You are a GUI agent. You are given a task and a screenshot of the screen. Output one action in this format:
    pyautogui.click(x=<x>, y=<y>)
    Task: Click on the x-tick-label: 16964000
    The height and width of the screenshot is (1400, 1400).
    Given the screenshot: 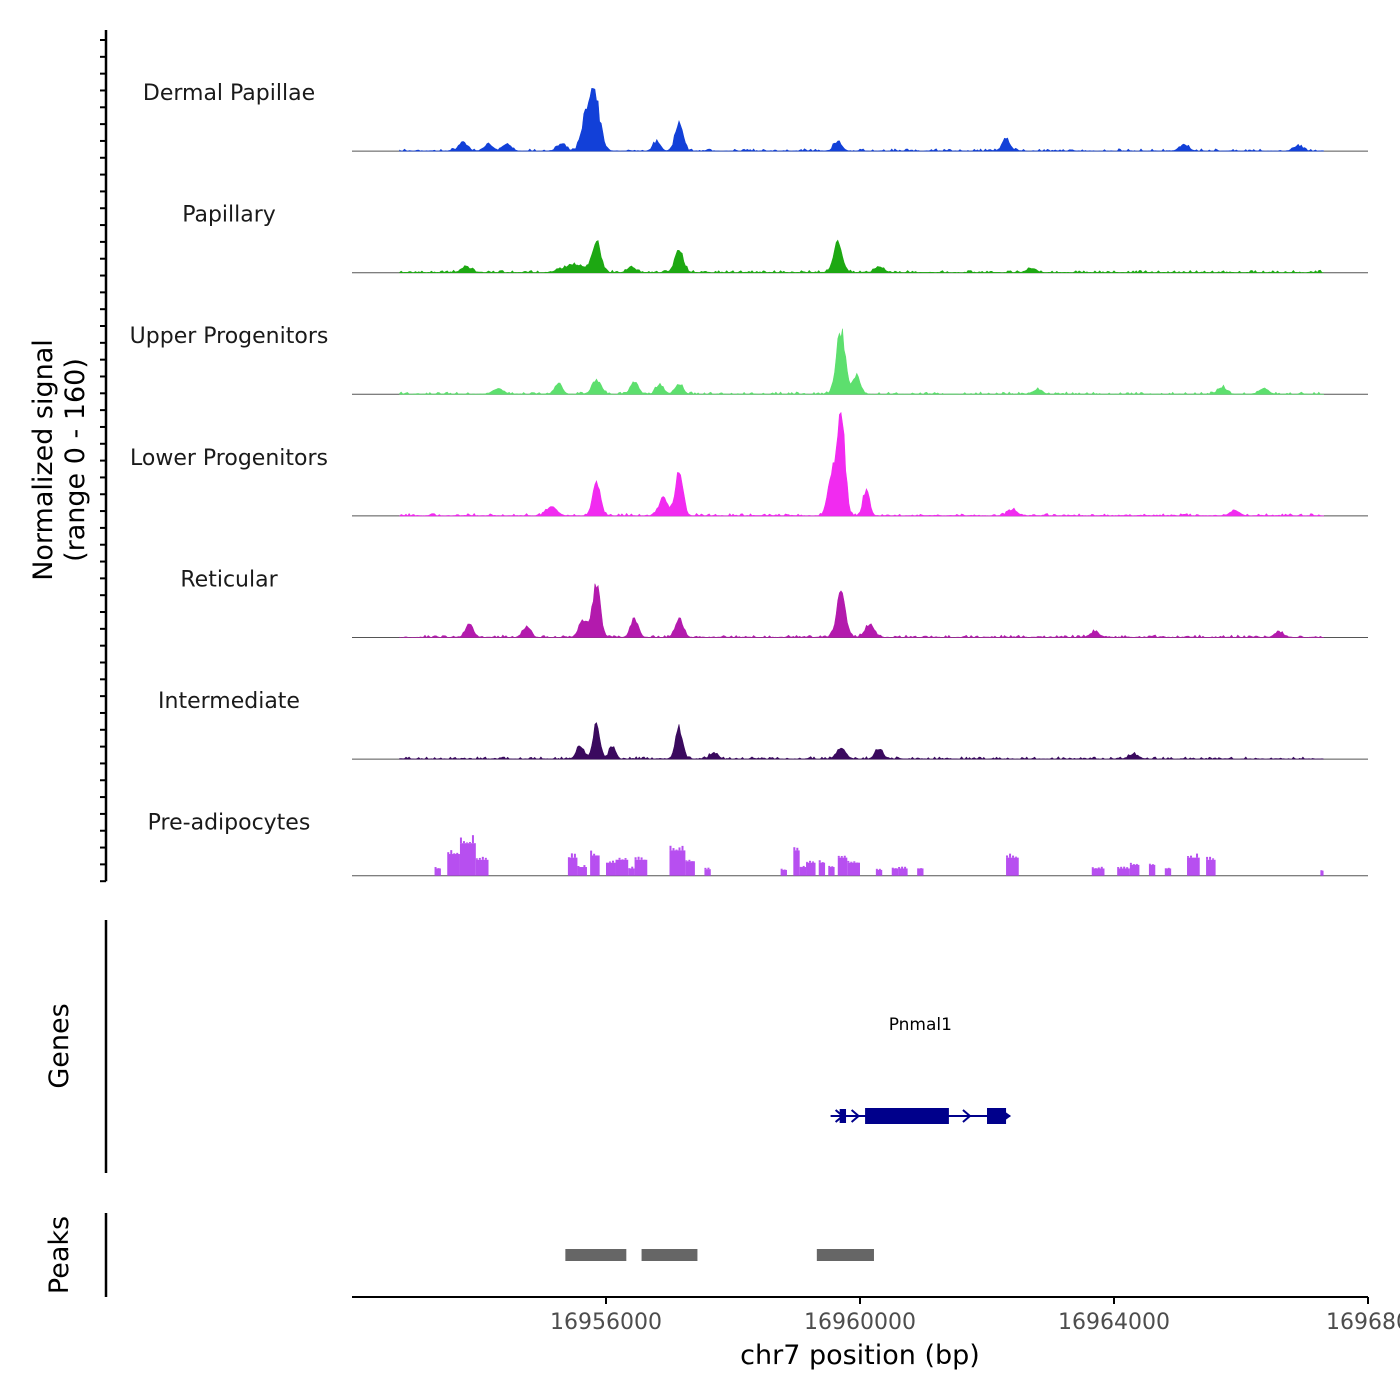 What is the action you would take?
    pyautogui.click(x=1114, y=1322)
    